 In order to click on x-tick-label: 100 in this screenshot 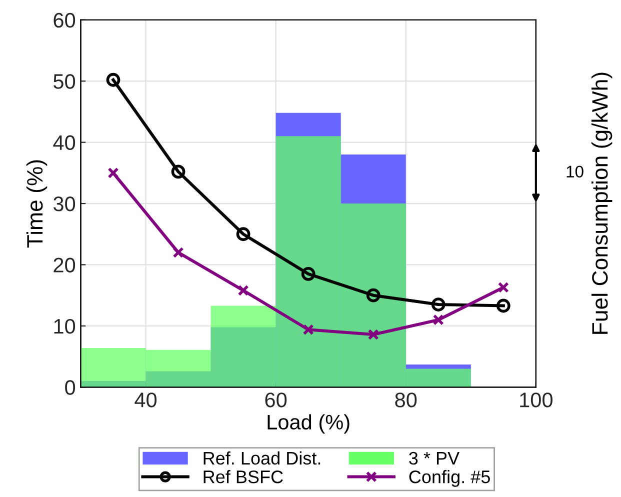, I will do `click(536, 400)`.